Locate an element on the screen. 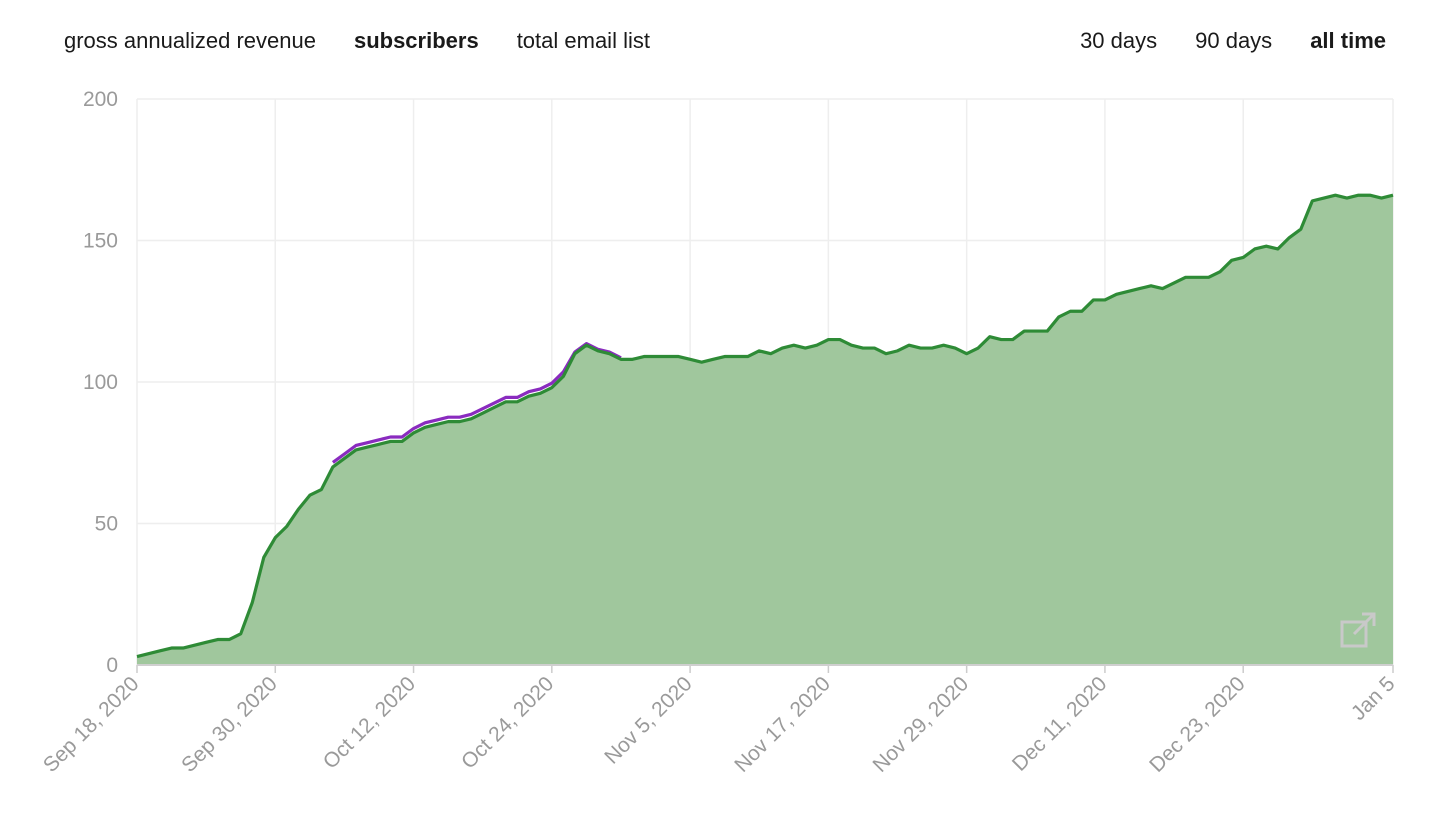  x-tick-label: Nov 5, 2020 is located at coordinates (648, 720).